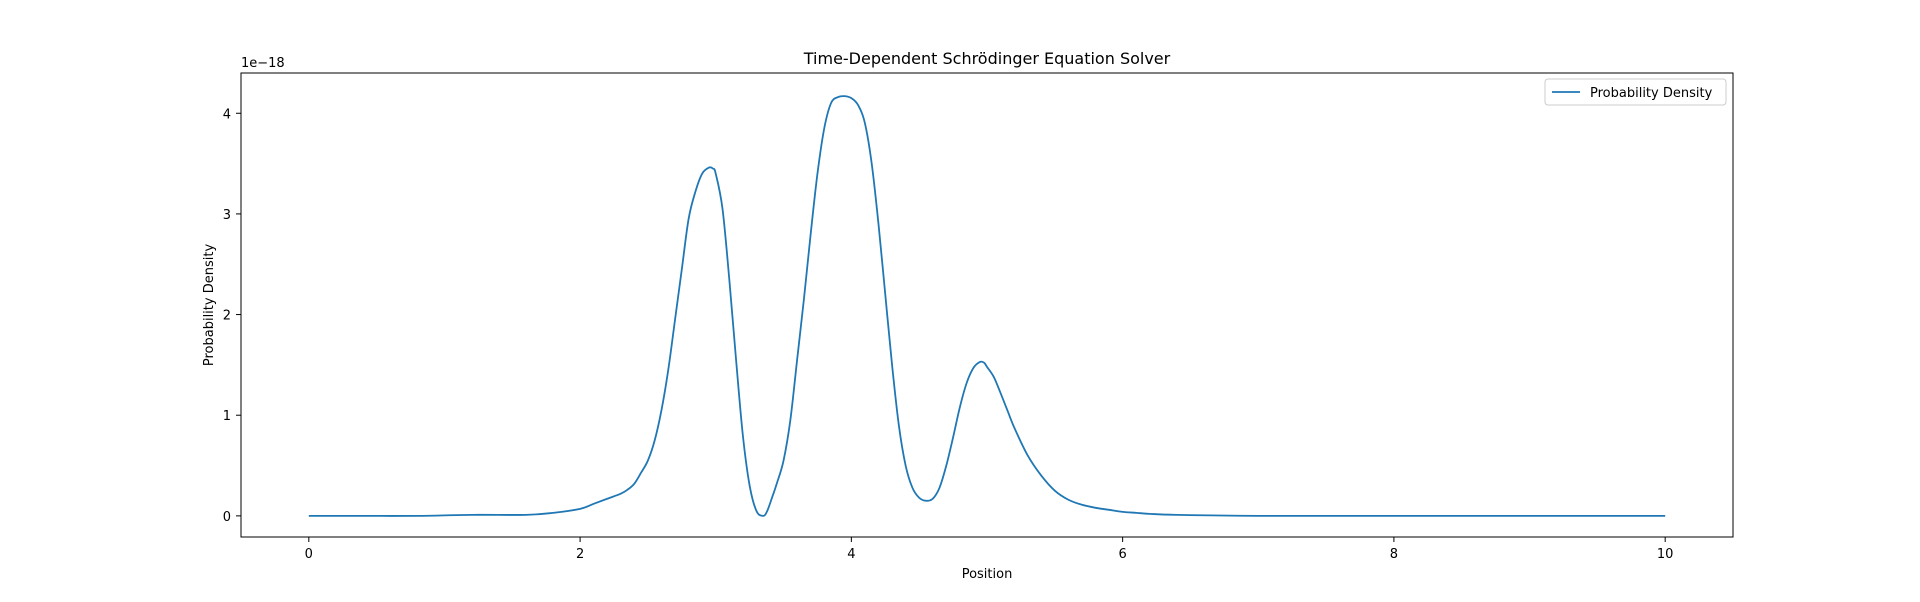 This screenshot has width=1920, height=602. Describe the element at coordinates (227, 416) in the screenshot. I see `y-tick-label: 1` at that location.